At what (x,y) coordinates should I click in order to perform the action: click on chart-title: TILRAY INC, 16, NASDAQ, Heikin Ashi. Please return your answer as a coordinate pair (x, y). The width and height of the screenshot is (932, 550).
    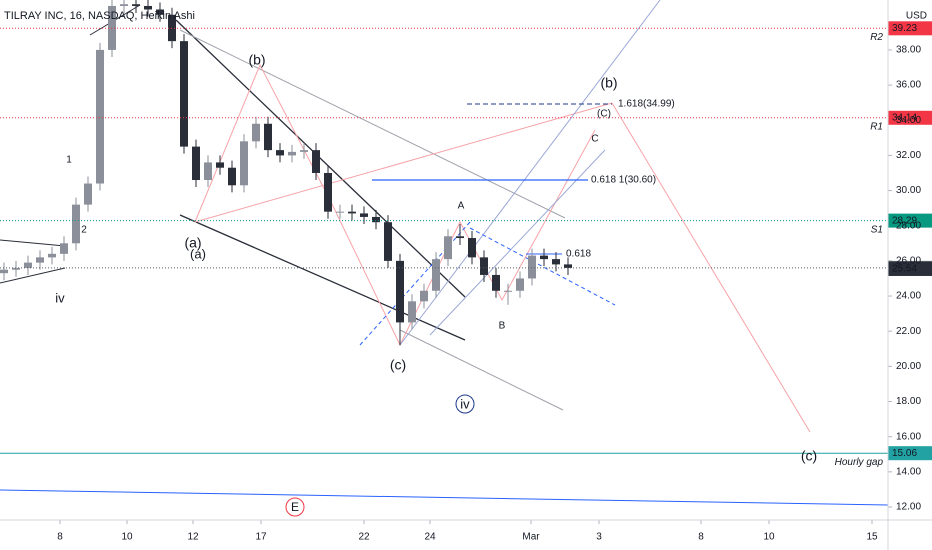
    Looking at the image, I should click on (99, 16).